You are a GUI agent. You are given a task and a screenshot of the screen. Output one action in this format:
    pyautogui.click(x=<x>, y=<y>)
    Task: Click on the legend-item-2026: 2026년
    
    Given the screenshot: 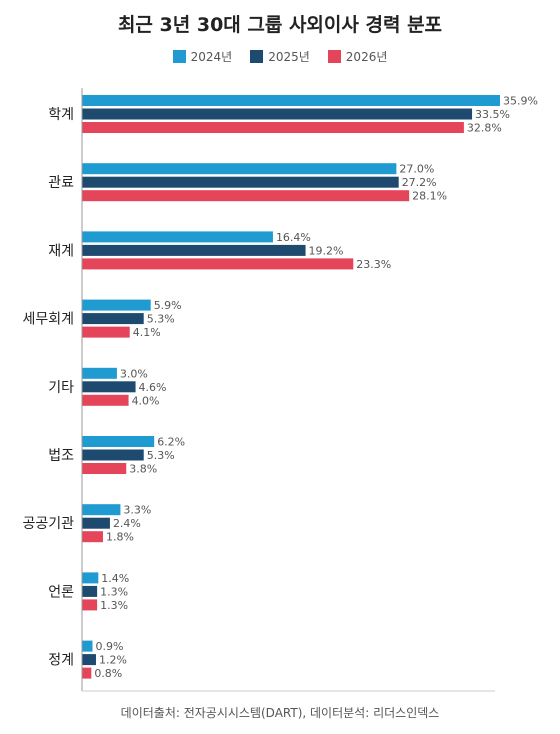 What is the action you would take?
    pyautogui.click(x=357, y=56)
    